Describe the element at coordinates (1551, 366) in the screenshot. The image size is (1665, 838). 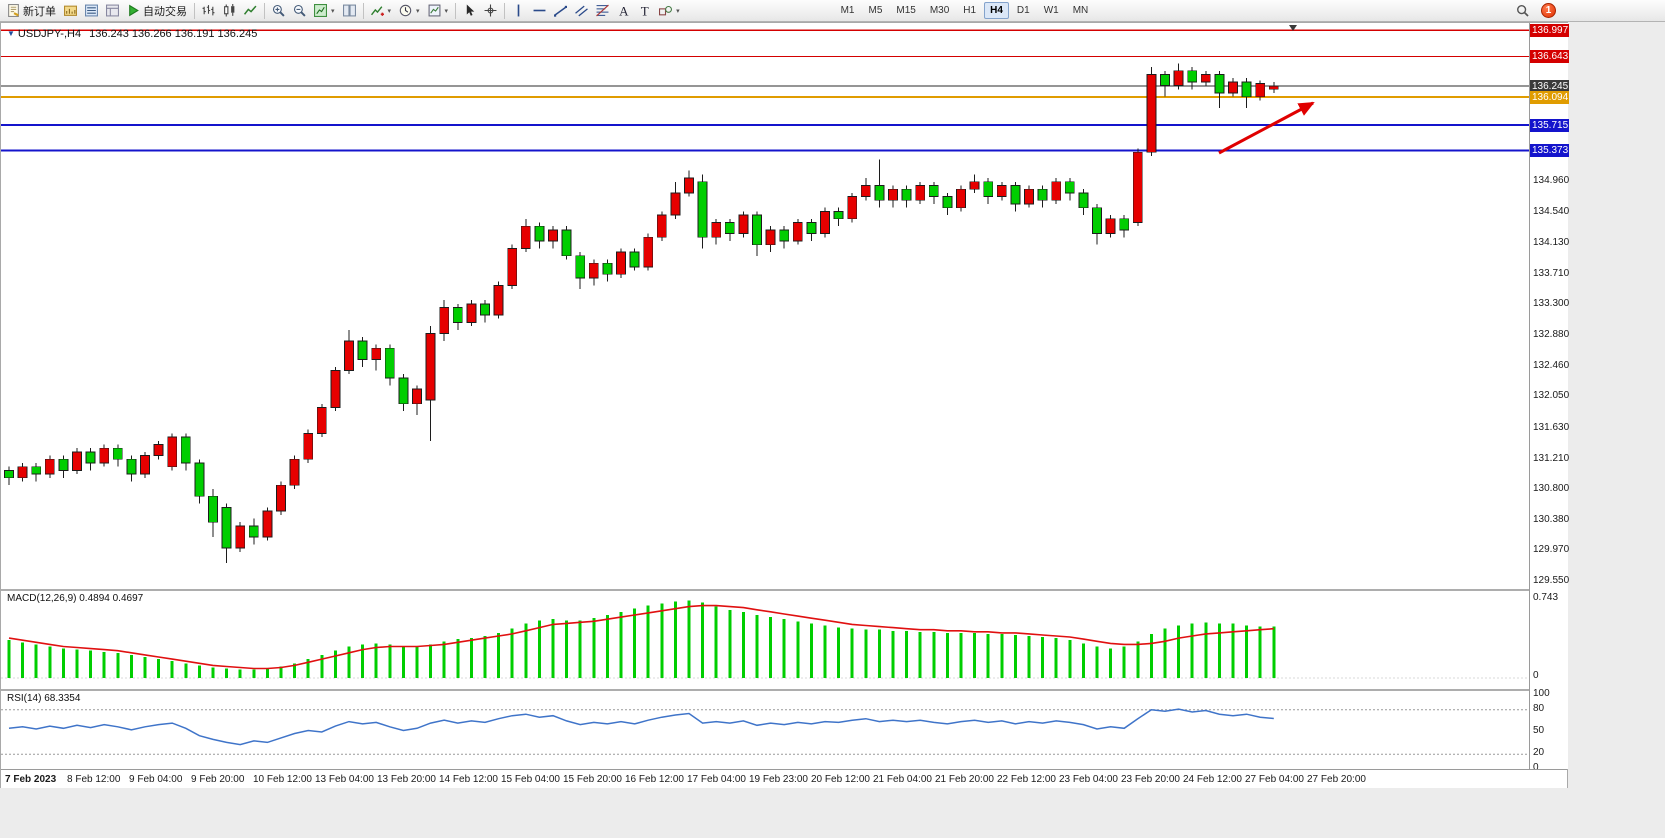
I see `price-axis-label: 132.460` at that location.